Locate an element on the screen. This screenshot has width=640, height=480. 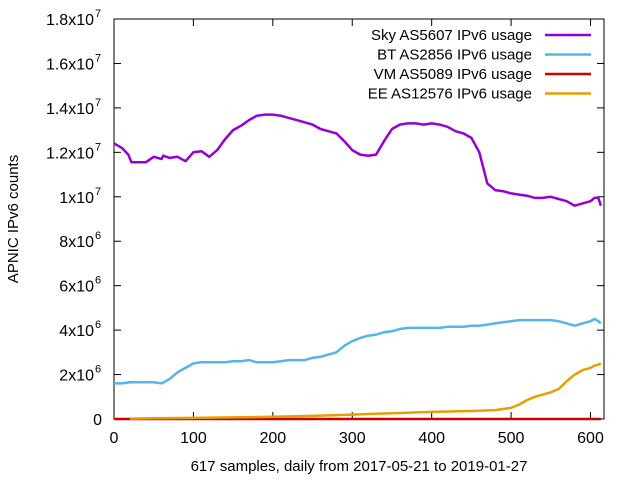
y-tick-label: 2x10 is located at coordinates (76, 376).